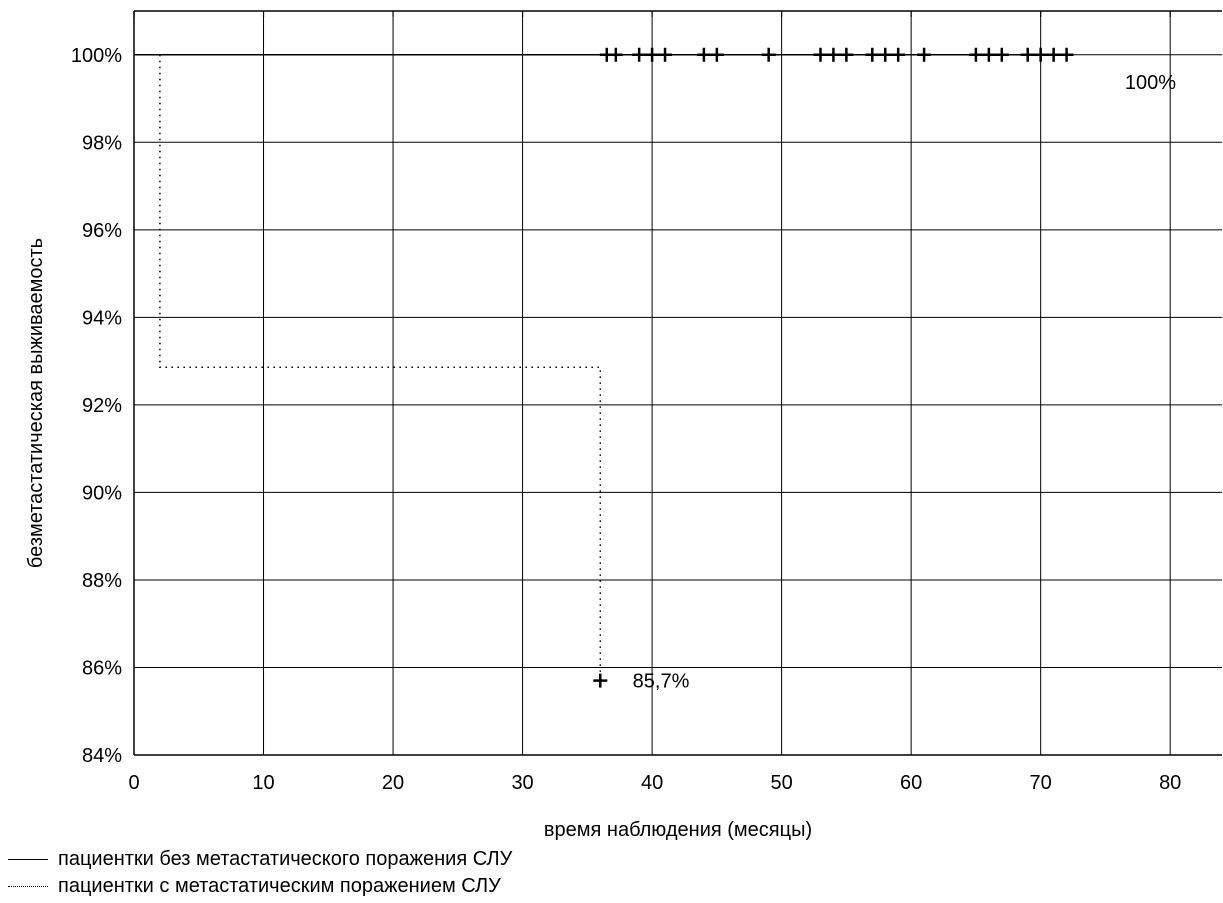 The image size is (1223, 903). Describe the element at coordinates (661, 682) in the screenshot. I see `series-end-label: 85,7%` at that location.